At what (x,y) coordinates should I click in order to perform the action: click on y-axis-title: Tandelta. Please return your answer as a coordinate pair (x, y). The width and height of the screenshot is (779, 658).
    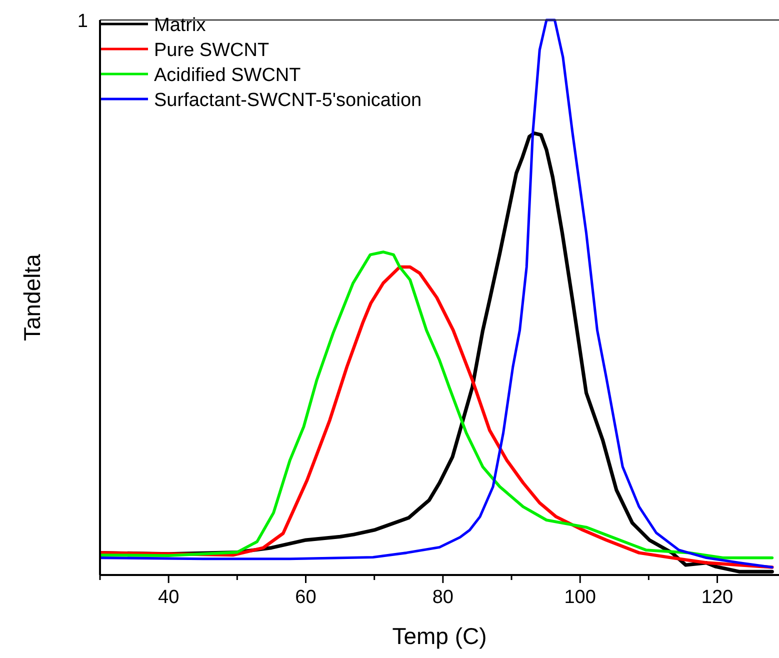
    Looking at the image, I should click on (32, 297).